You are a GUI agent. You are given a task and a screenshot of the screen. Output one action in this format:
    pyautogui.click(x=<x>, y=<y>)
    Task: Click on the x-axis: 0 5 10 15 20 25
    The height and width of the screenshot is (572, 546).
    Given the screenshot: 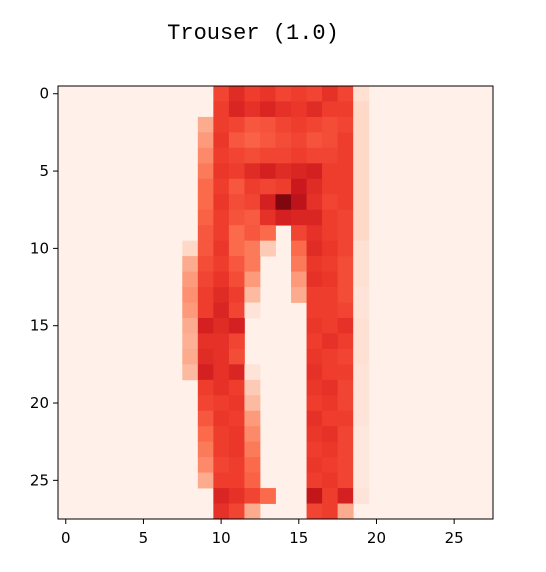 What is the action you would take?
    pyautogui.click(x=262, y=533)
    